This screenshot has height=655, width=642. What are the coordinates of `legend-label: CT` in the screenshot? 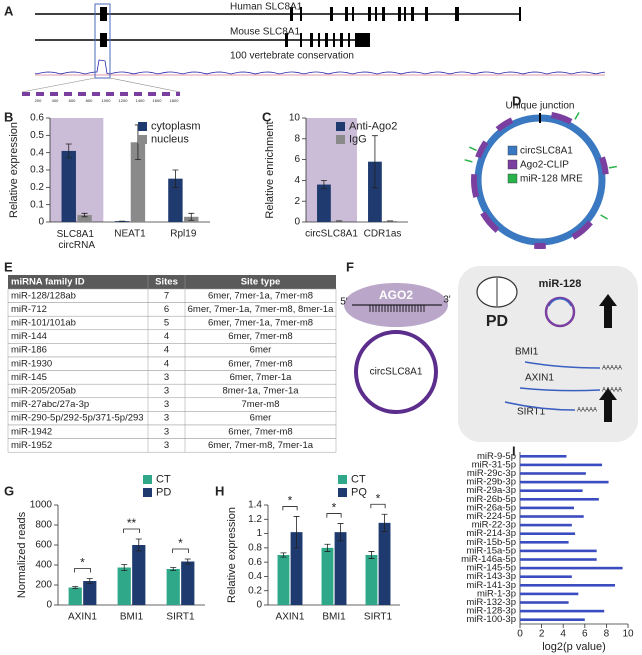 It's located at (358, 479).